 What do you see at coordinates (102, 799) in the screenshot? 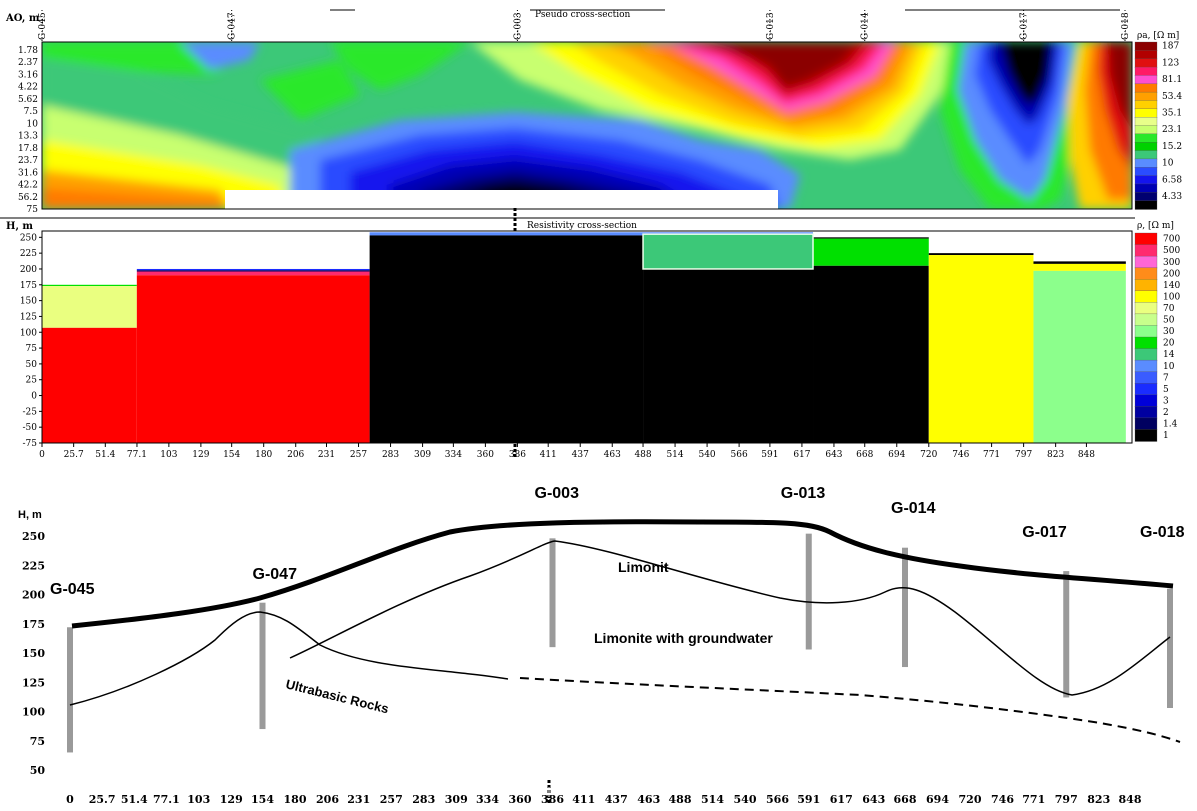
I see `geology-x-tick-label: 25.7` at bounding box center [102, 799].